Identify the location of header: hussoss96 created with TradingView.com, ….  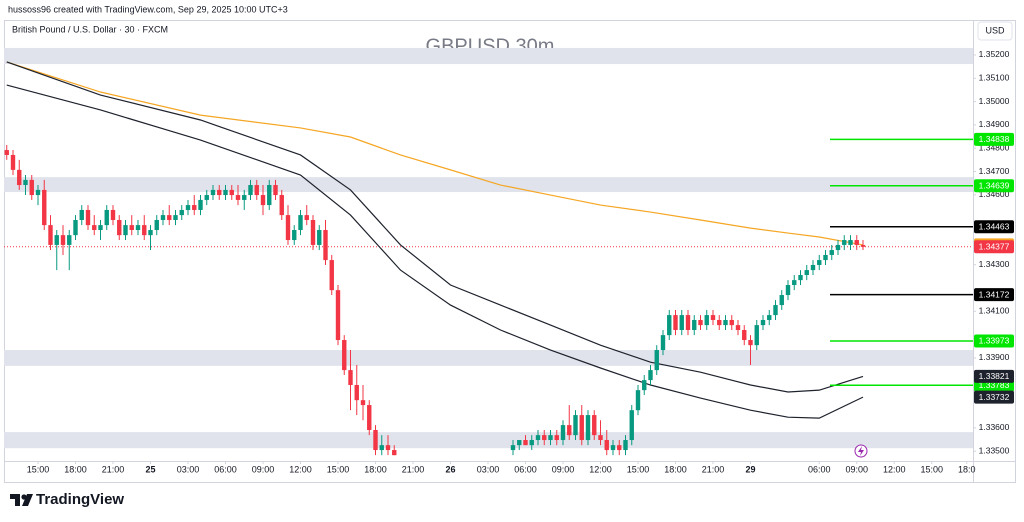
(148, 9).